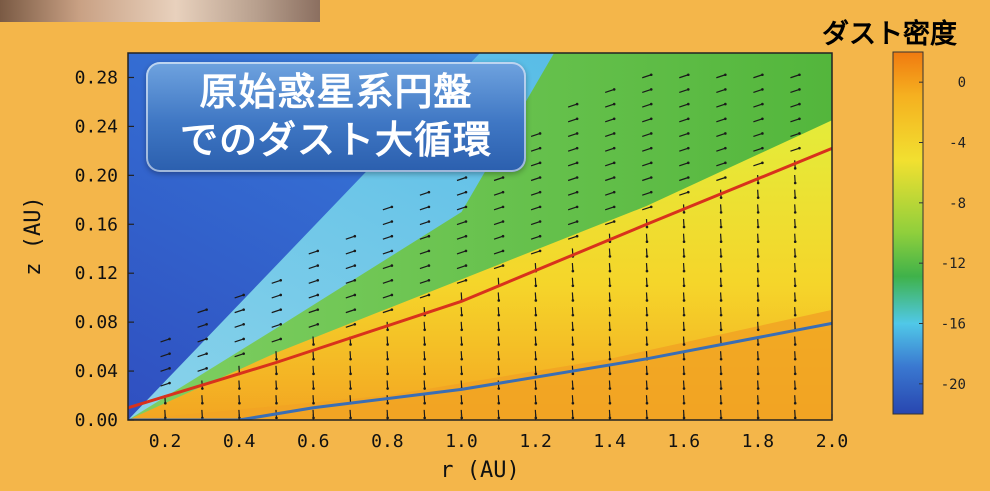 The height and width of the screenshot is (491, 990). What do you see at coordinates (942, 234) in the screenshot?
I see `colorbar-ticks: 0 -4 -8 -12 -16 -20` at bounding box center [942, 234].